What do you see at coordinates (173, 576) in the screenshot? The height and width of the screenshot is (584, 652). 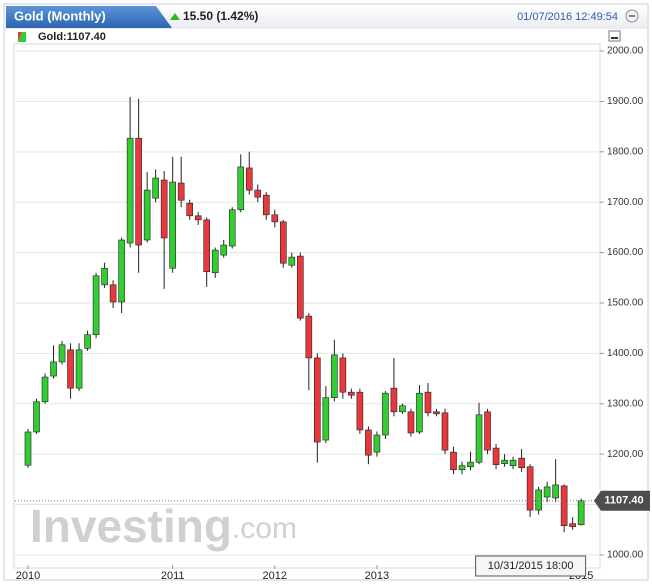 I see `x-tick-label: 2011` at bounding box center [173, 576].